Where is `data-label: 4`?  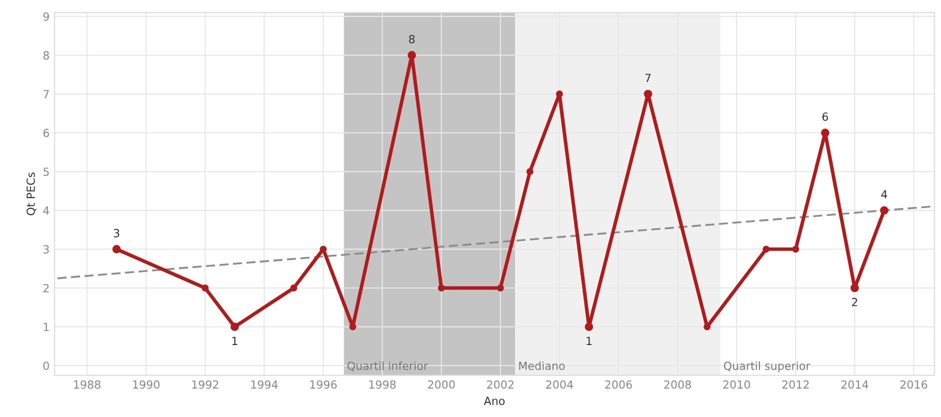
data-label: 4 is located at coordinates (884, 194).